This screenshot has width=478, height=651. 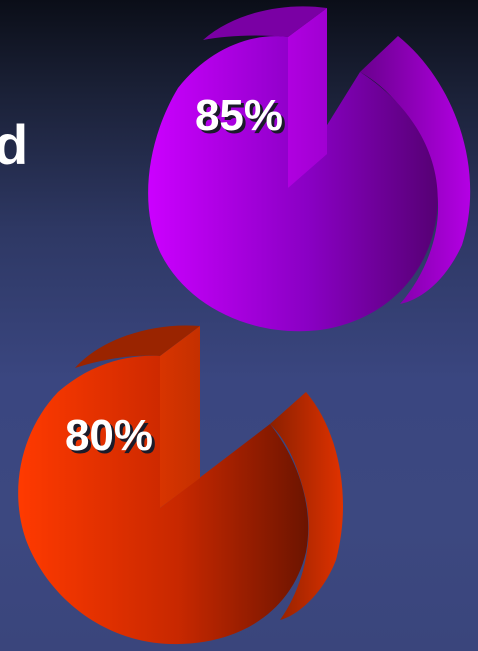 I want to click on partial-heading-text: d, so click(x=14, y=144).